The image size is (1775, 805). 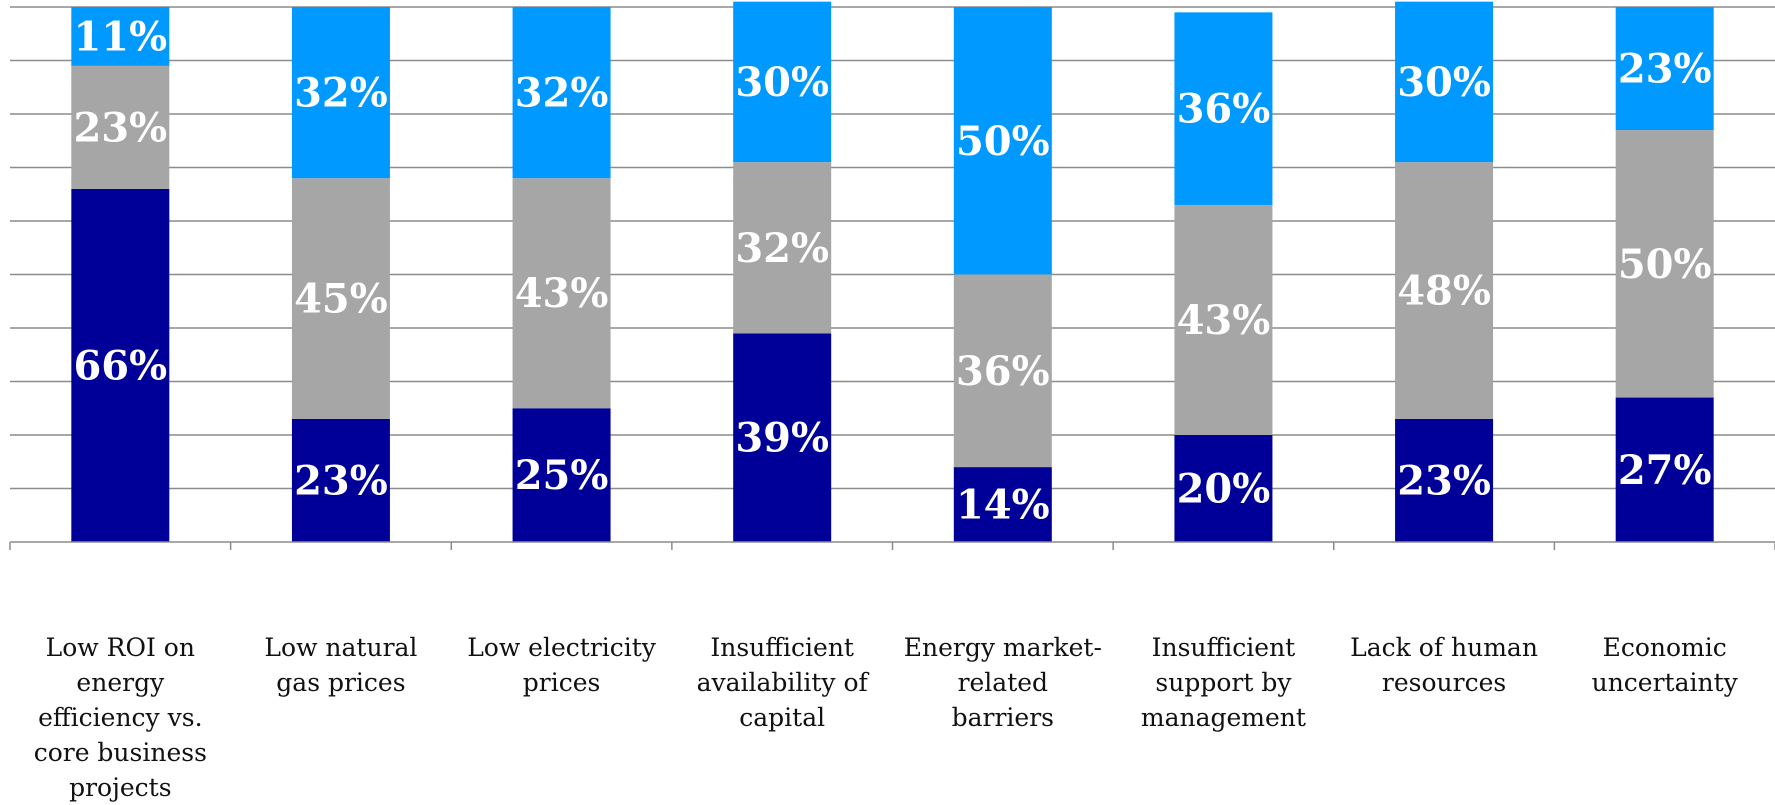 I want to click on category-label: Low electricity prices, so click(x=561, y=665).